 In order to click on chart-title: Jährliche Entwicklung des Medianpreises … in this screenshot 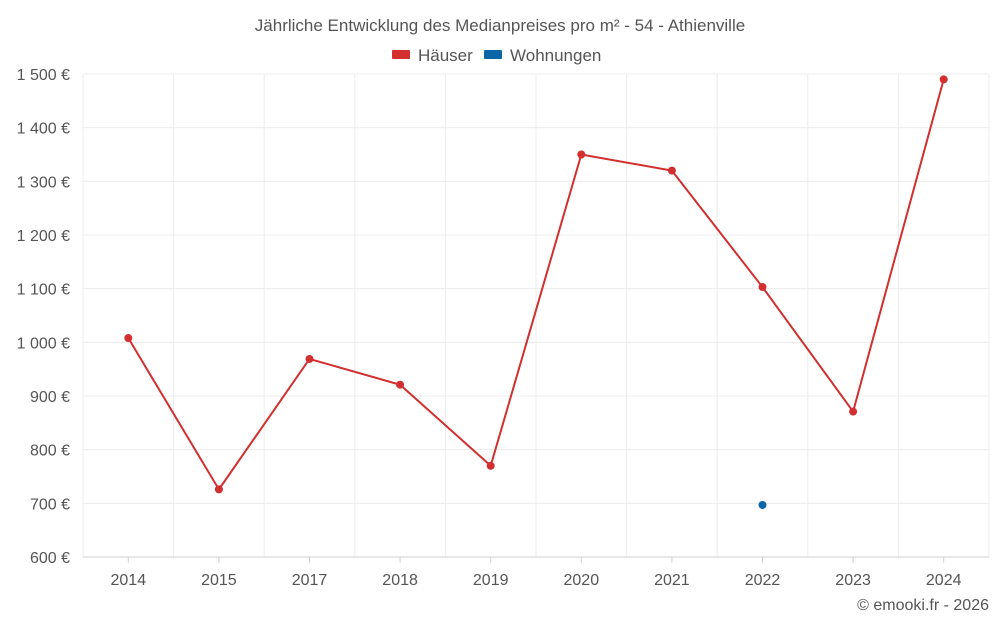, I will do `click(500, 25)`.